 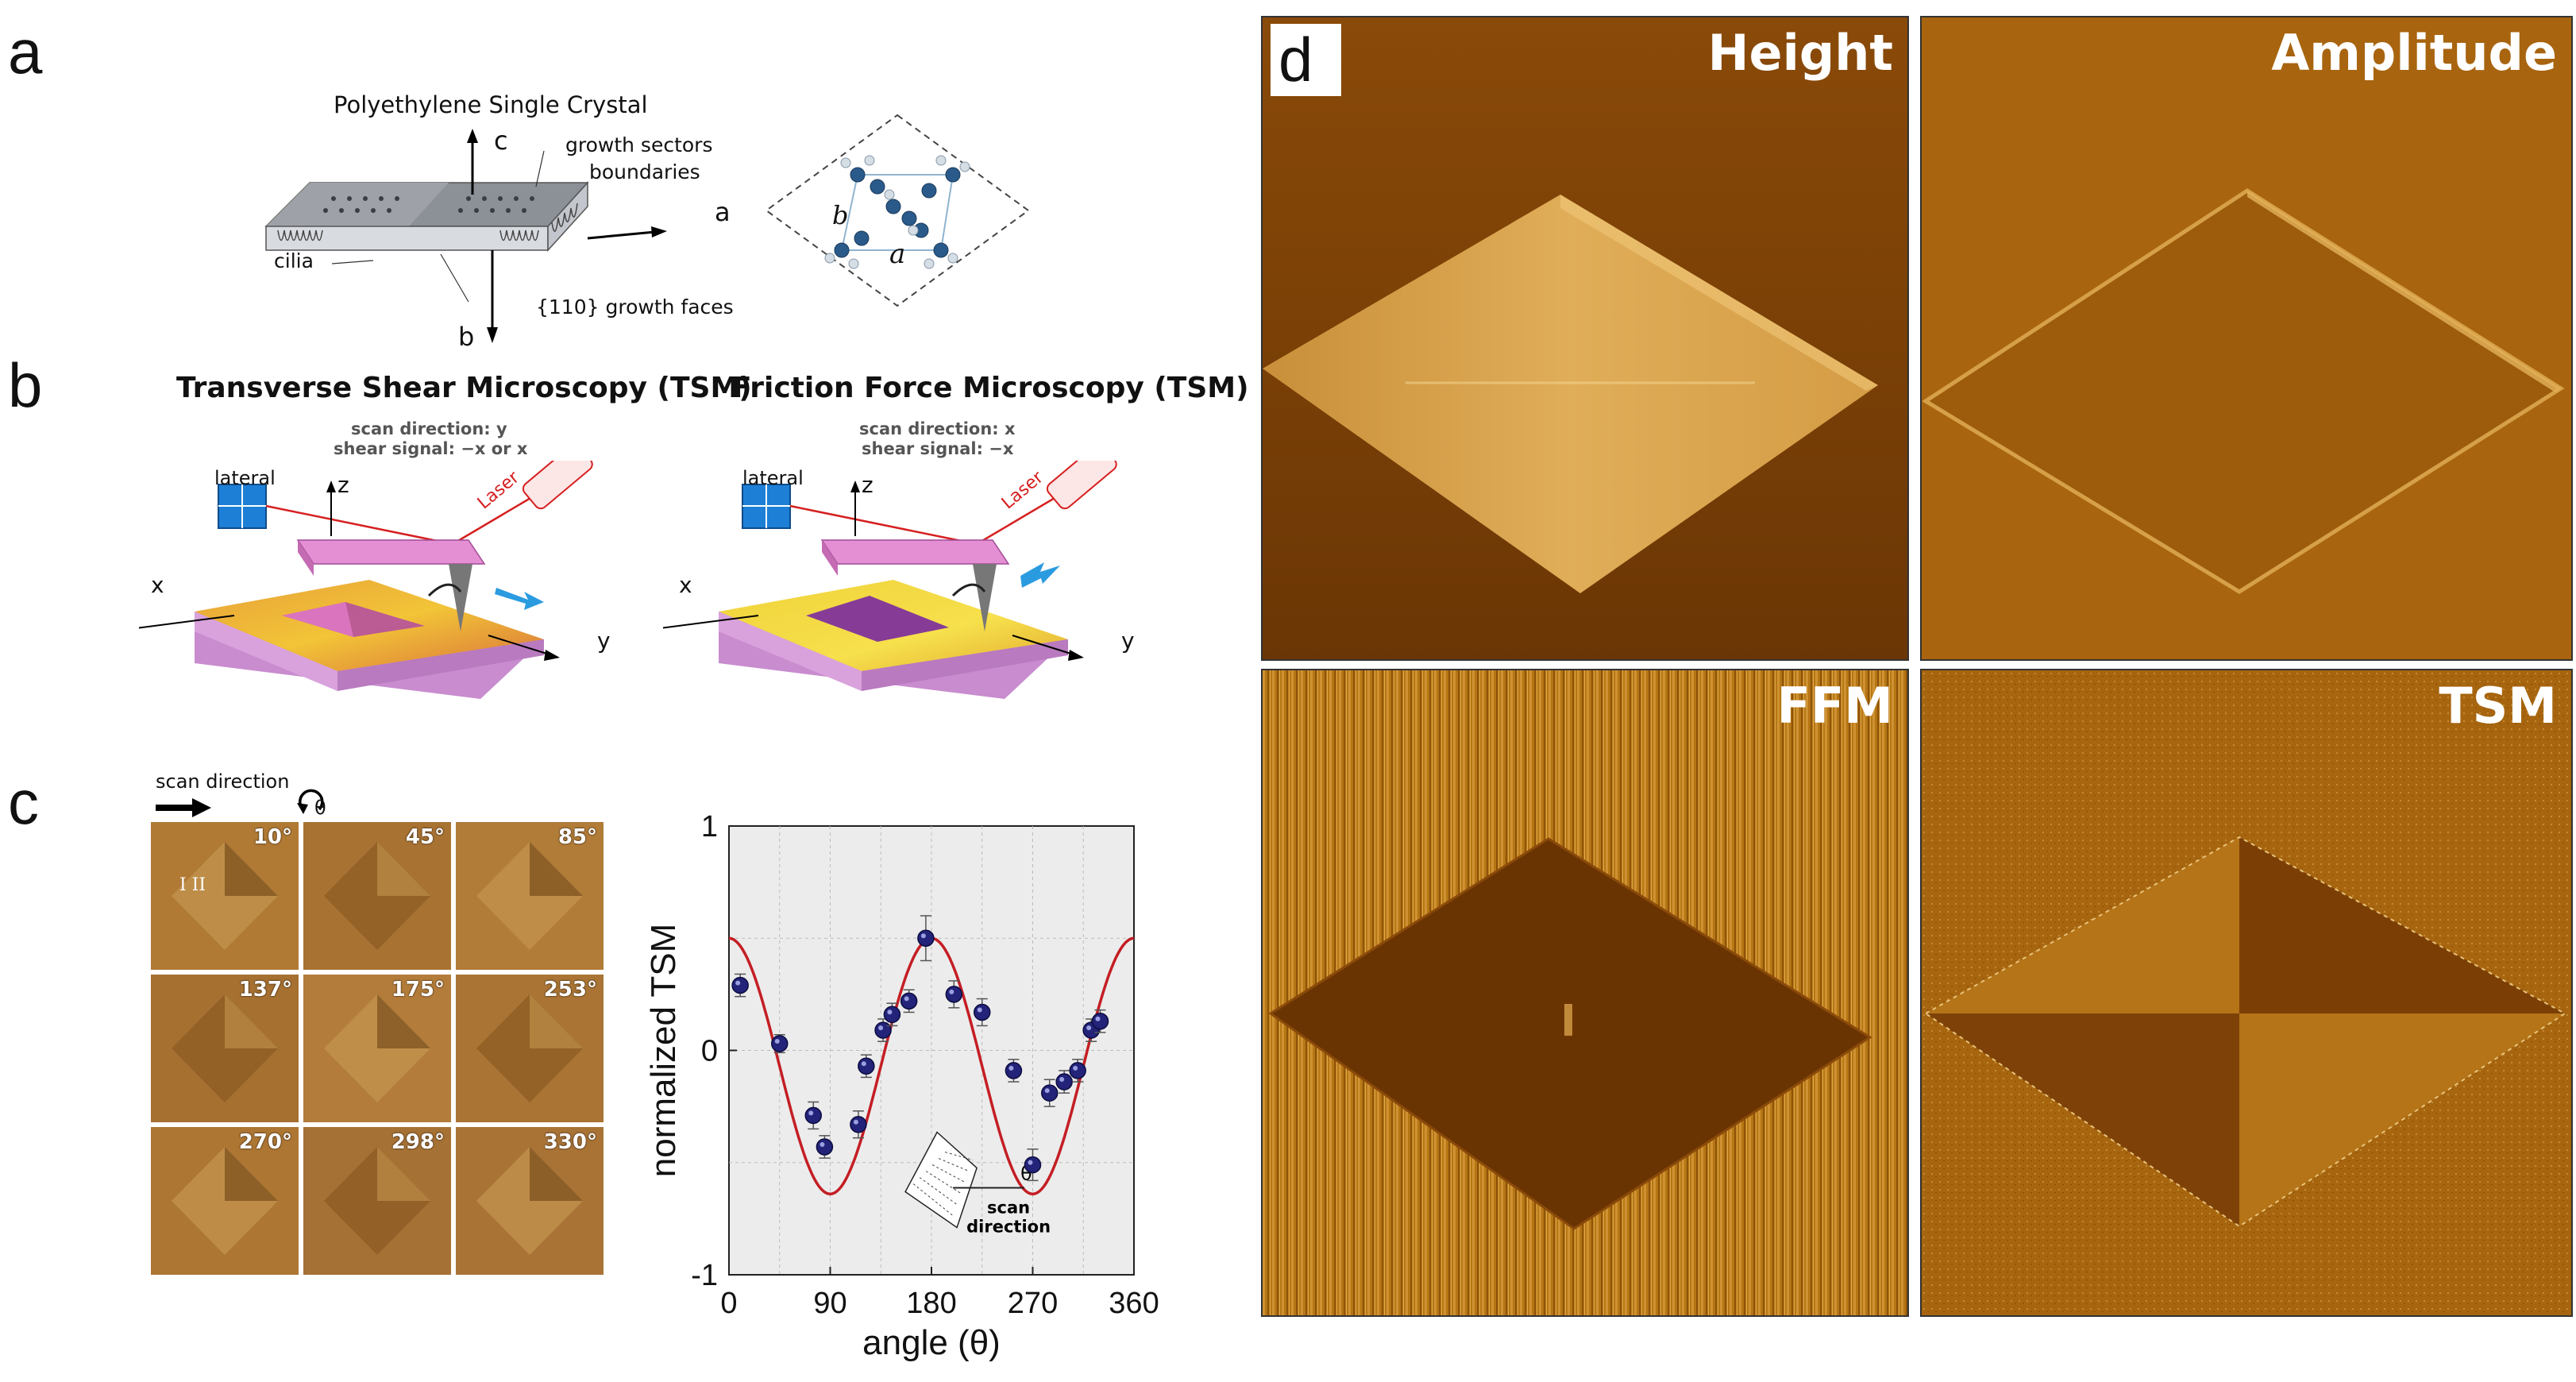 I want to click on tsm-shear-signal: shear signal: −x or x, so click(x=431, y=448).